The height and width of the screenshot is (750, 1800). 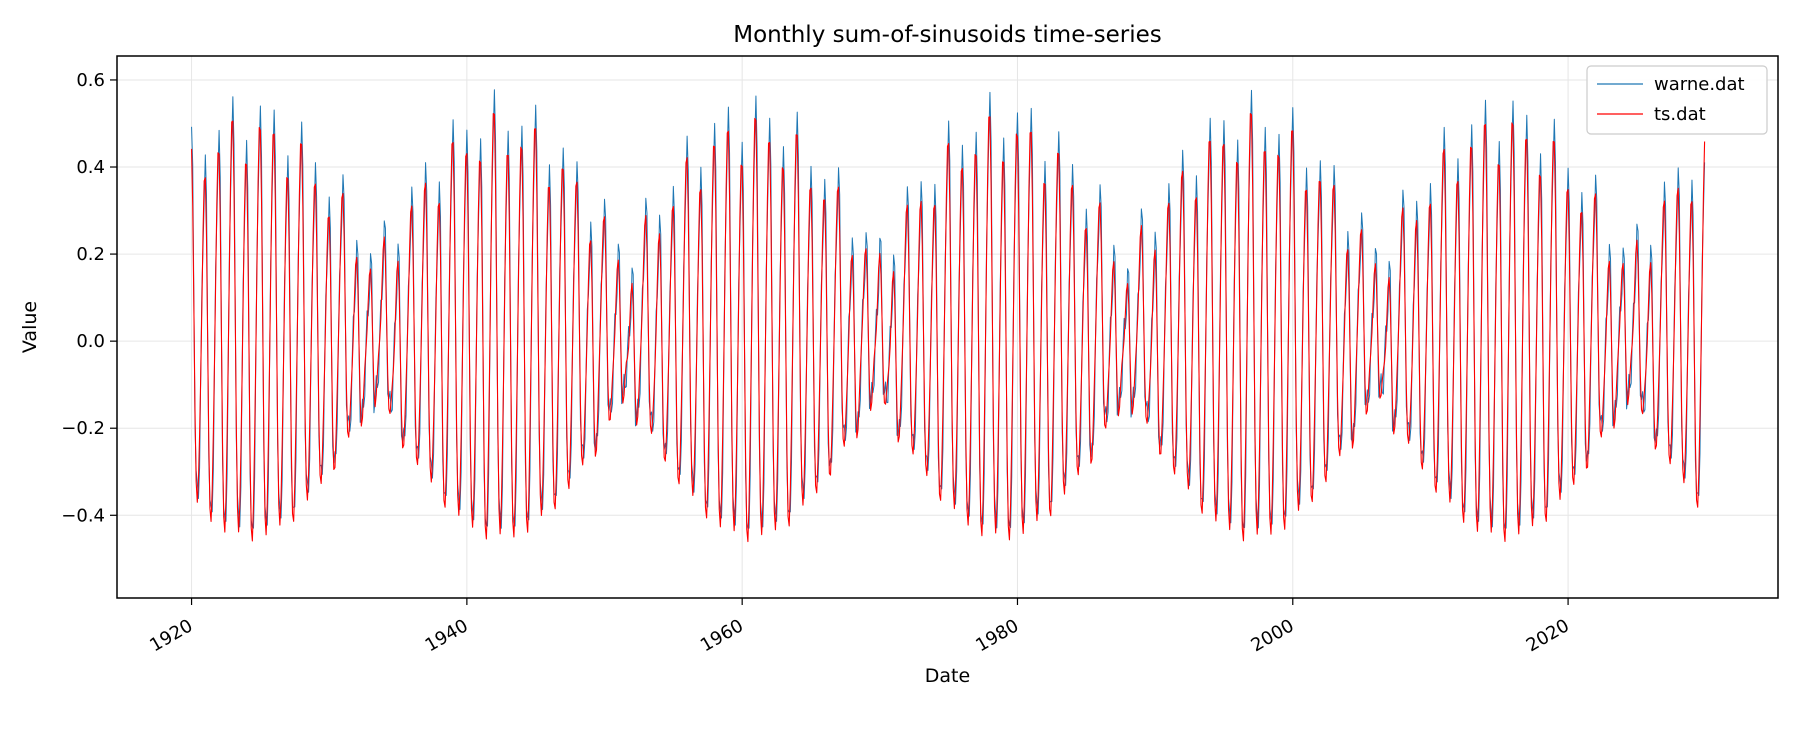 What do you see at coordinates (90, 254) in the screenshot?
I see `y-tick-label: 0.2` at bounding box center [90, 254].